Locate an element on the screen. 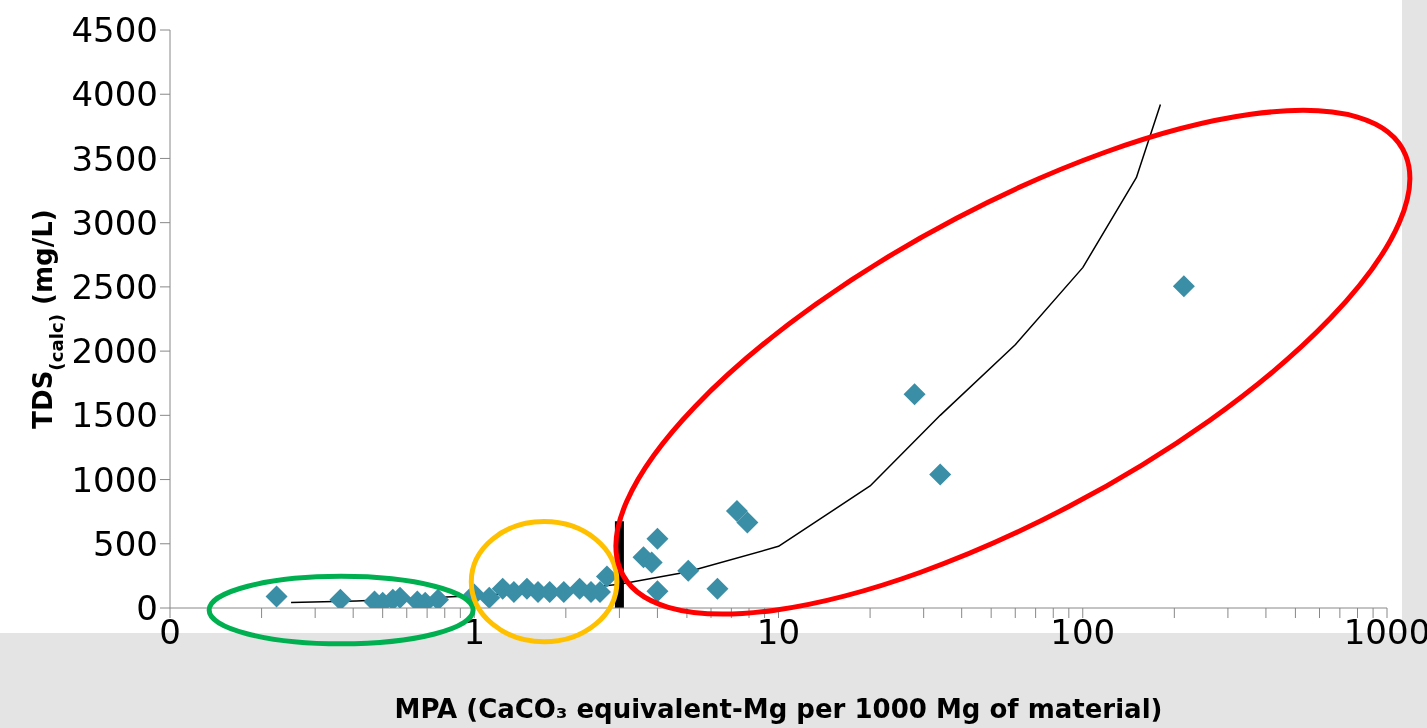 Image resolution: width=1427 pixels, height=728 pixels. x-tick-label: 10 is located at coordinates (778, 632).